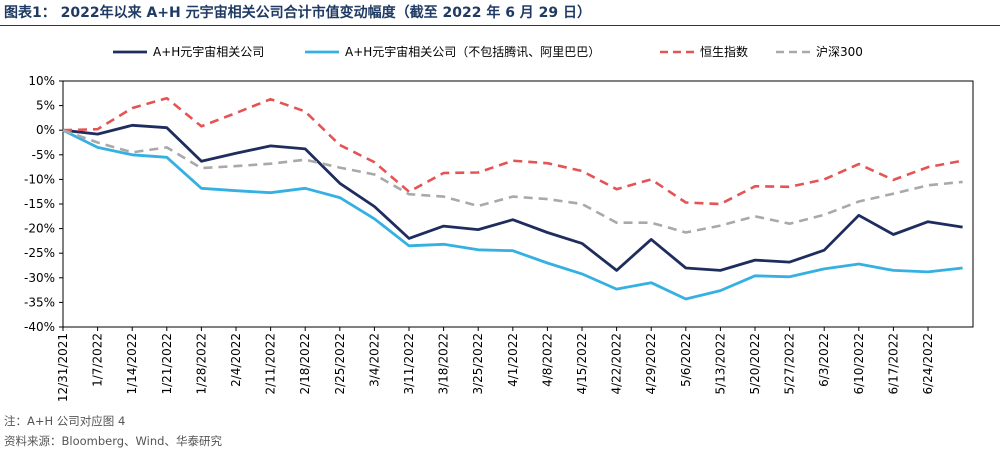  I want to click on legend-label-1: A+H元宇宙相关公司, so click(208, 51).